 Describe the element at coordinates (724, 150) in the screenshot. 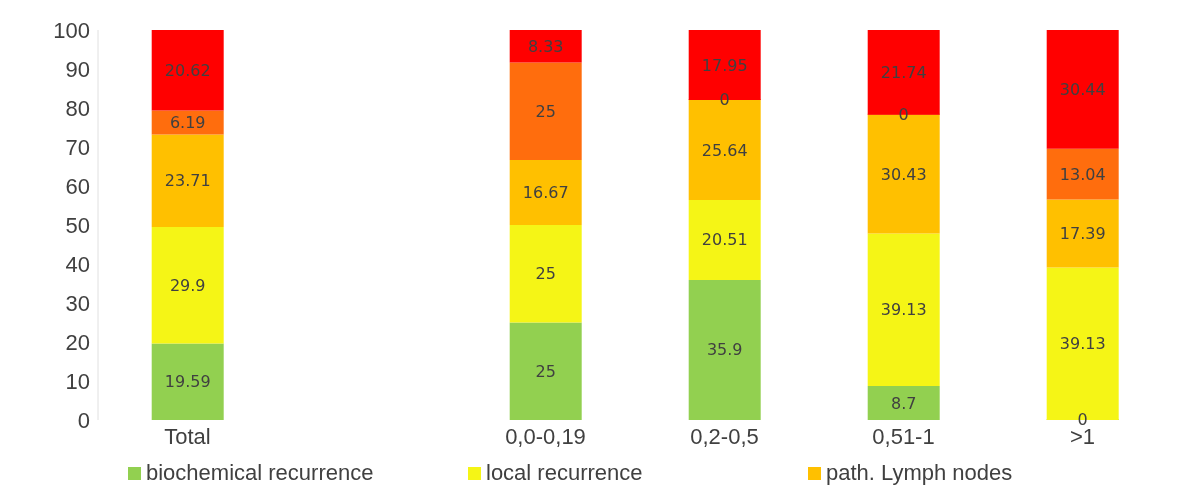

I see `data-label: 25.64` at that location.